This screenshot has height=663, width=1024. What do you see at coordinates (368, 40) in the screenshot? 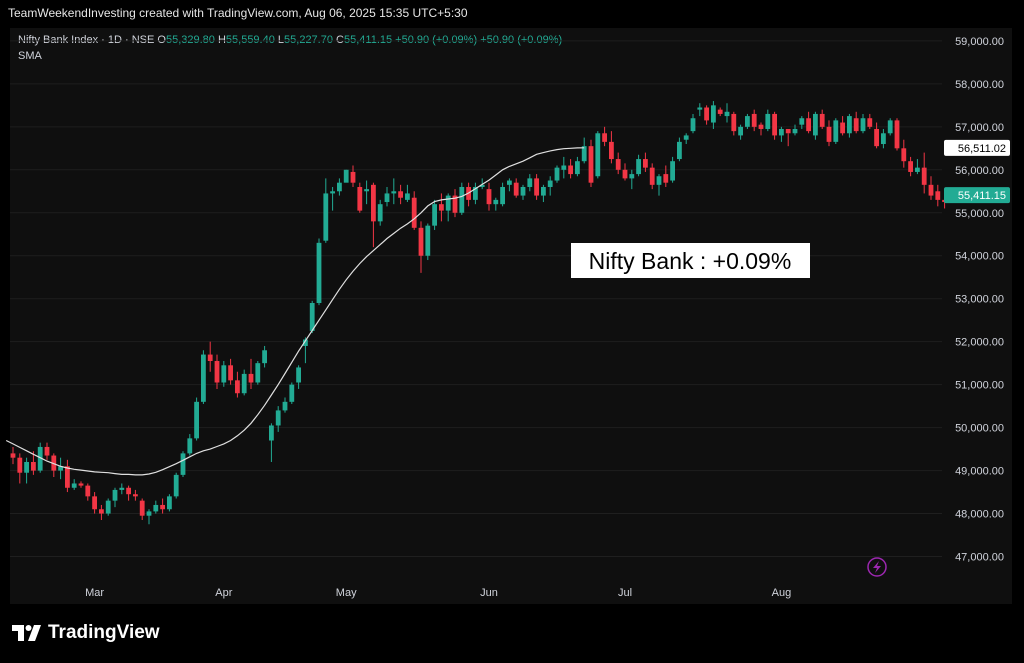
I see `close-value: 55,411.15` at bounding box center [368, 40].